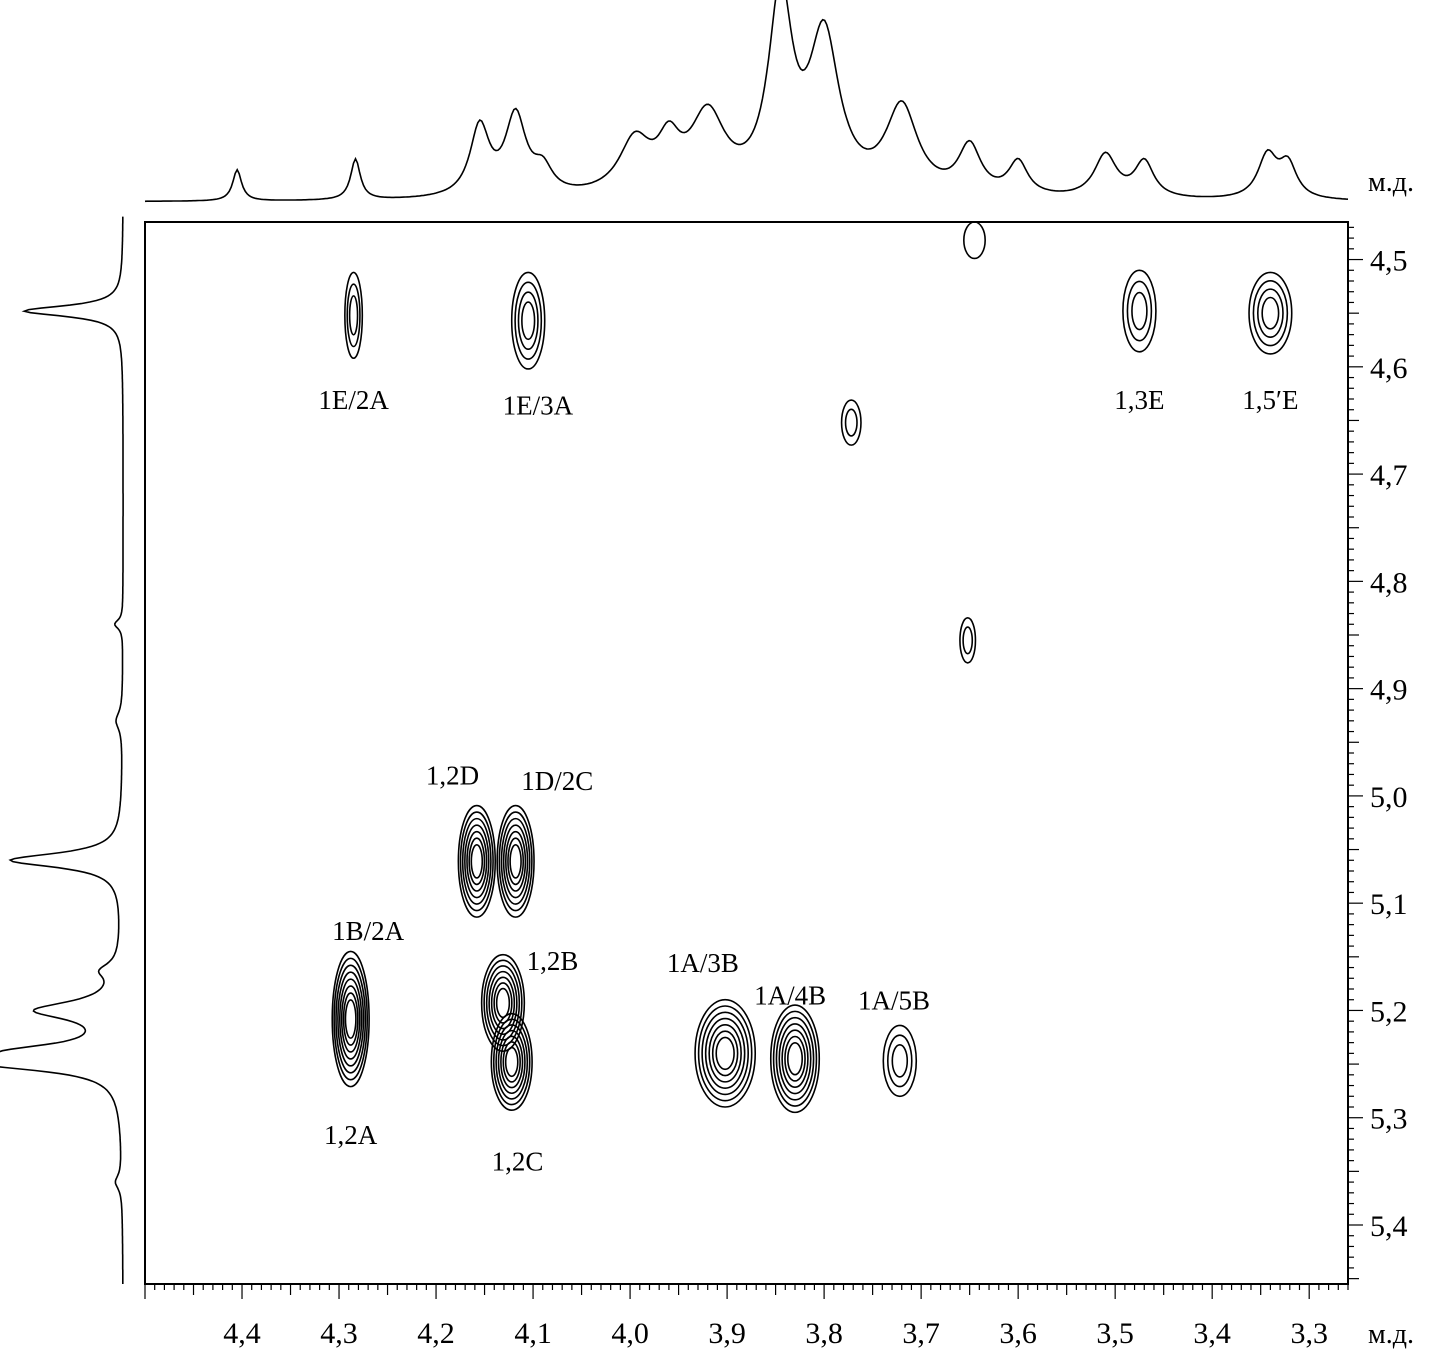 This screenshot has width=1446, height=1356. Describe the element at coordinates (1391, 182) in the screenshot. I see `top-axis-unit-label: м.д.` at that location.